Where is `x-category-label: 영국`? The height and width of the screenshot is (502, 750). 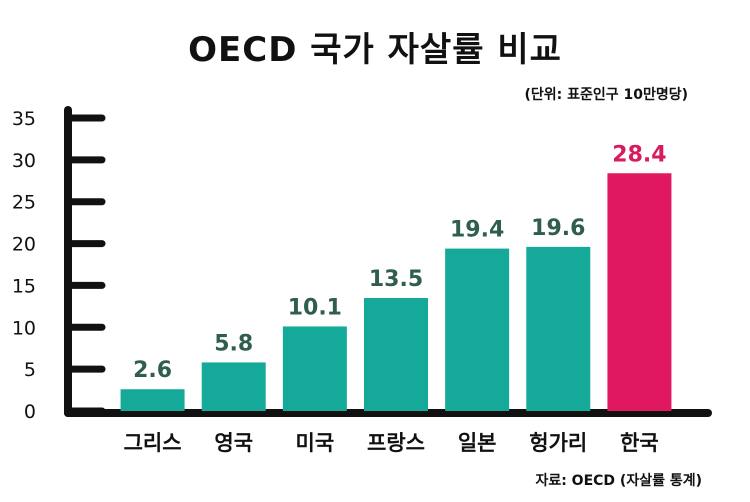
x-category-label: 영국 is located at coordinates (233, 443).